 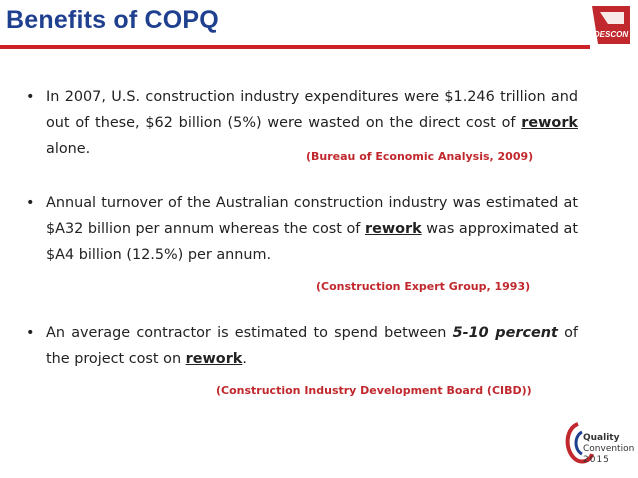 I want to click on slide-title: Benefits of COPQ, so click(x=112, y=20).